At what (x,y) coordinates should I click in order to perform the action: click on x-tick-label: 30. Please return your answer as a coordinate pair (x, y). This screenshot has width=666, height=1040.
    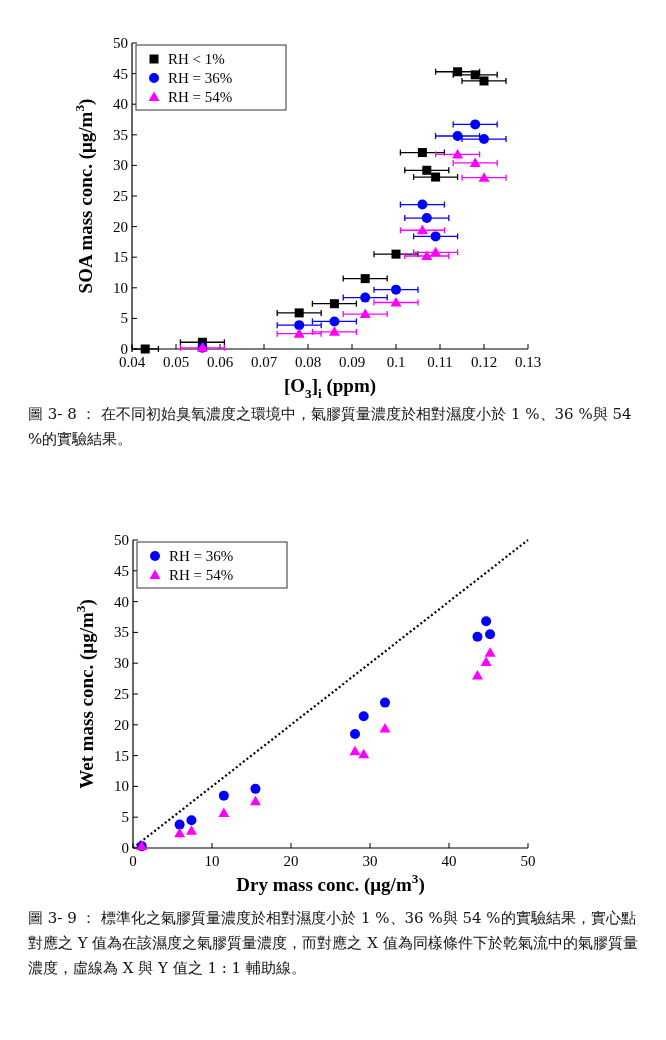
    Looking at the image, I should click on (370, 861).